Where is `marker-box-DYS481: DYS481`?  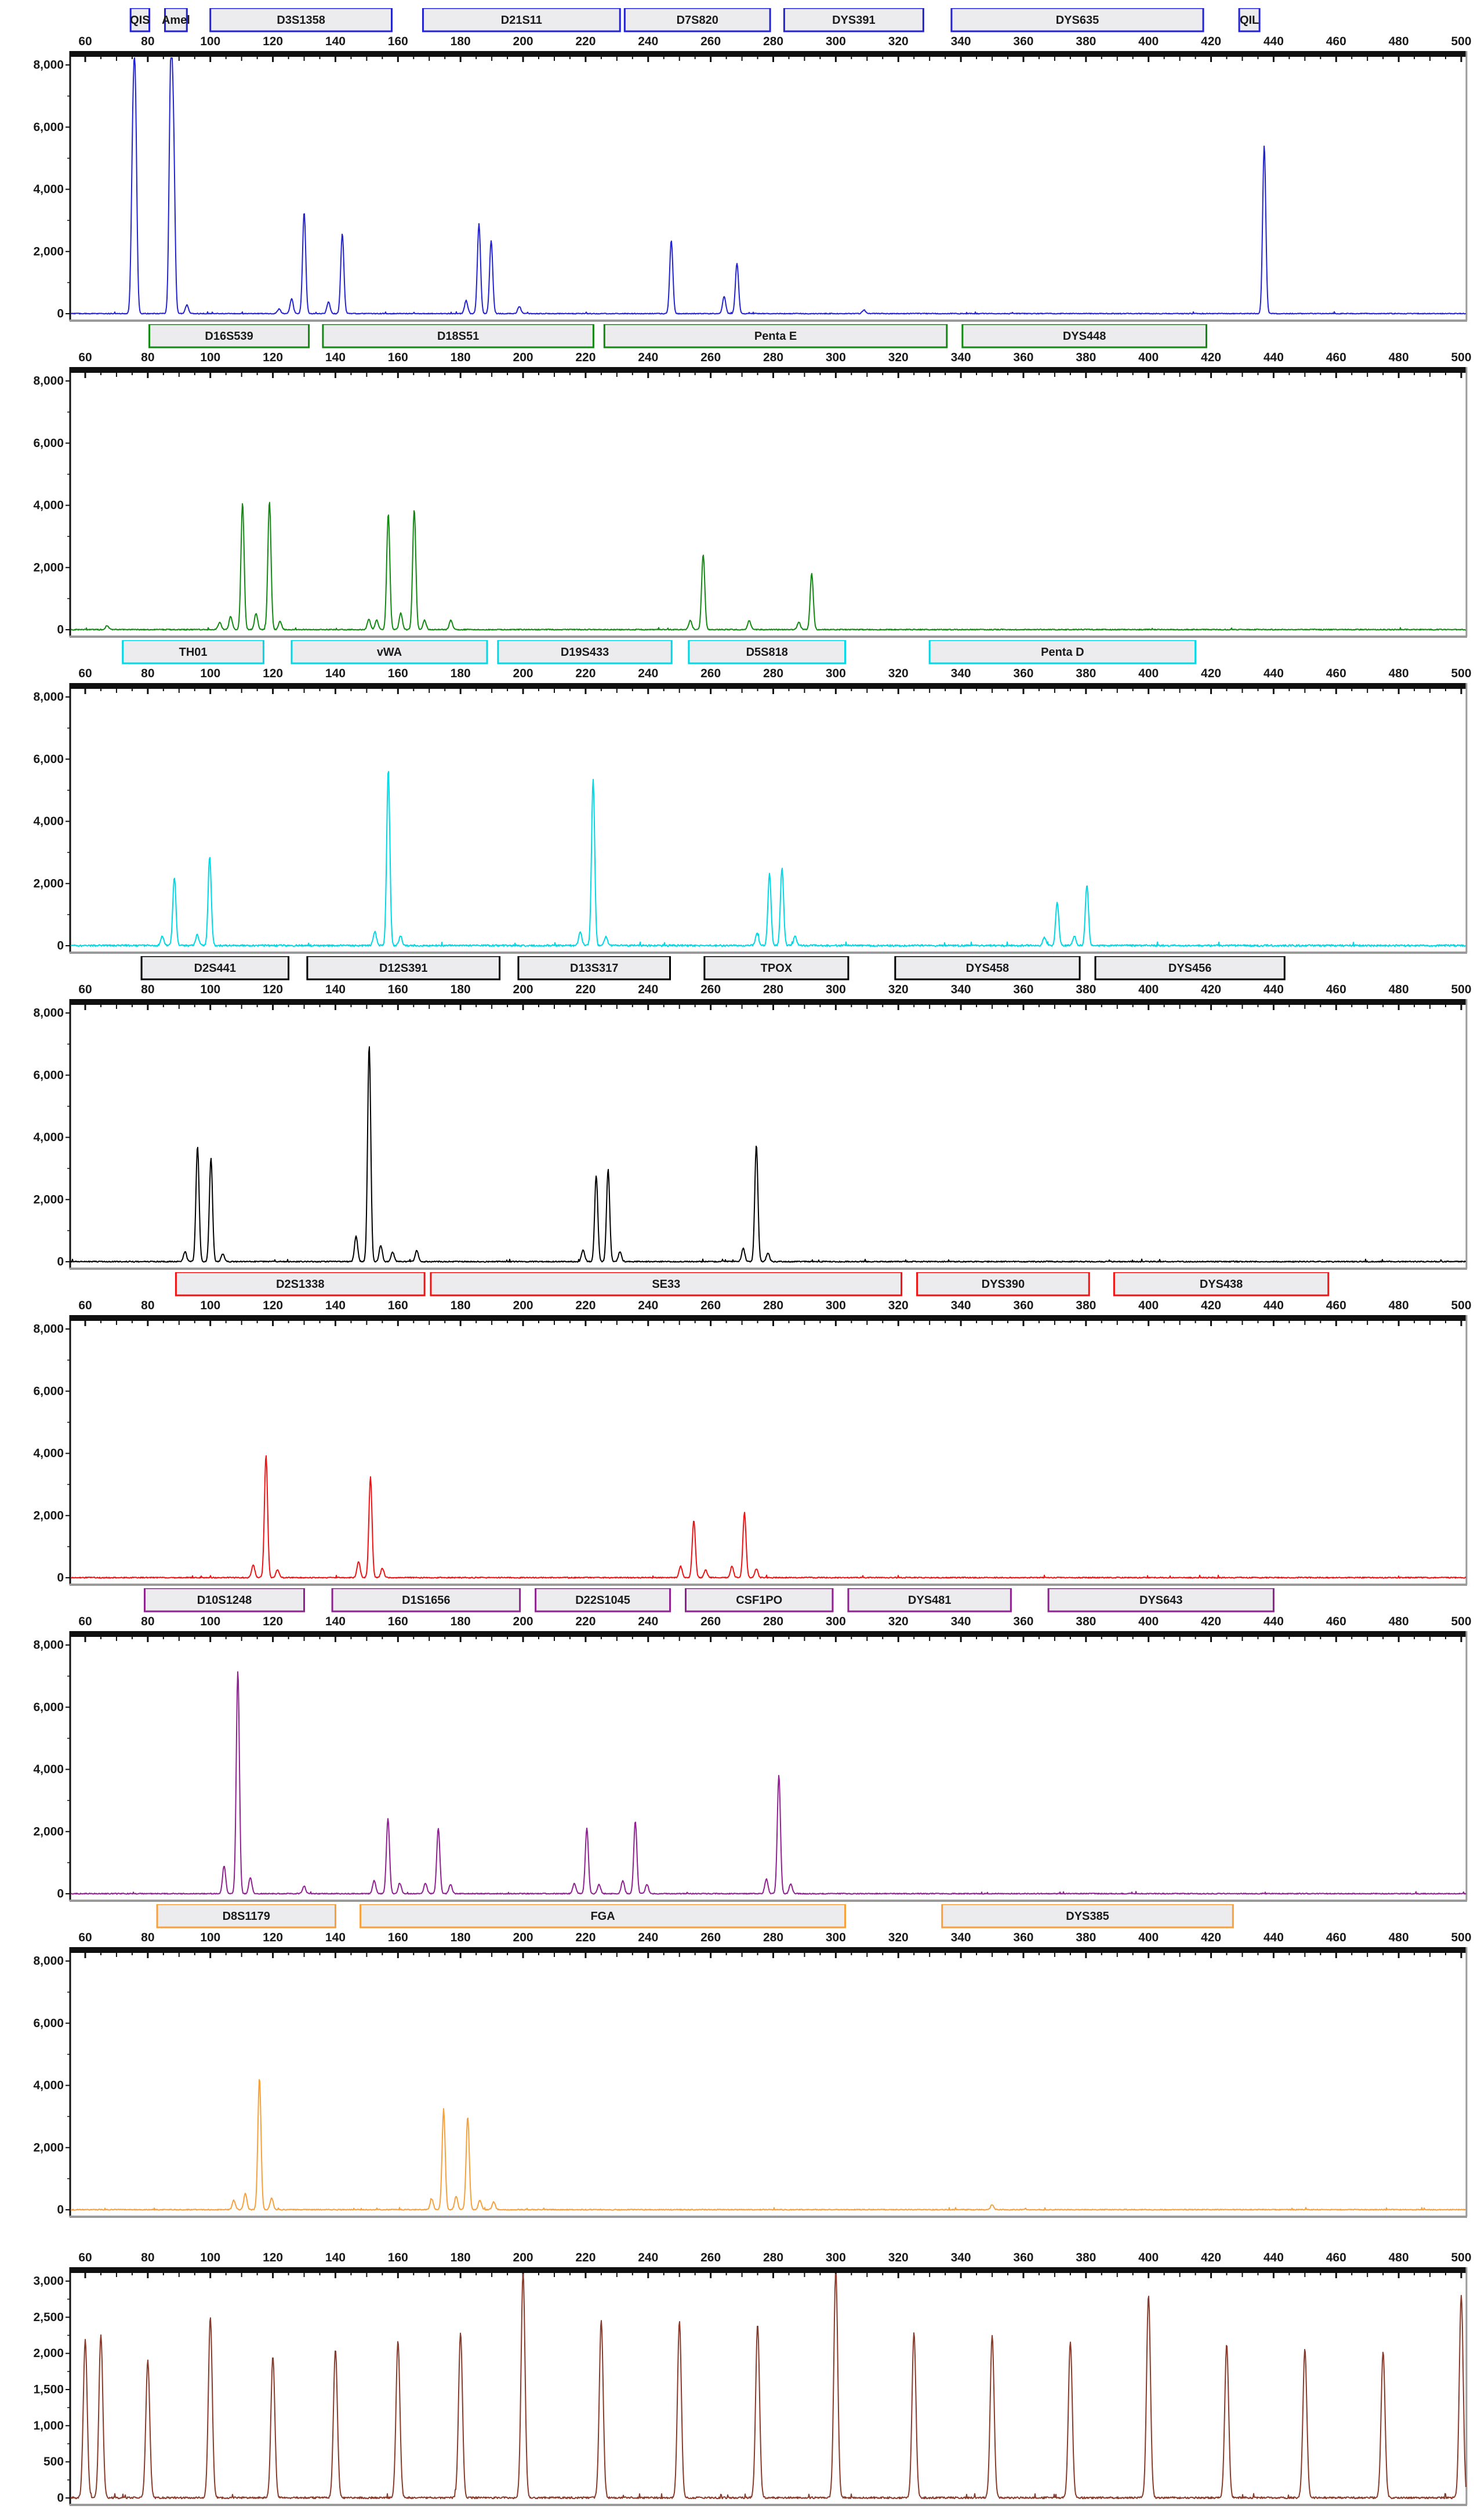
marker-box-DYS481: DYS481 is located at coordinates (929, 1601).